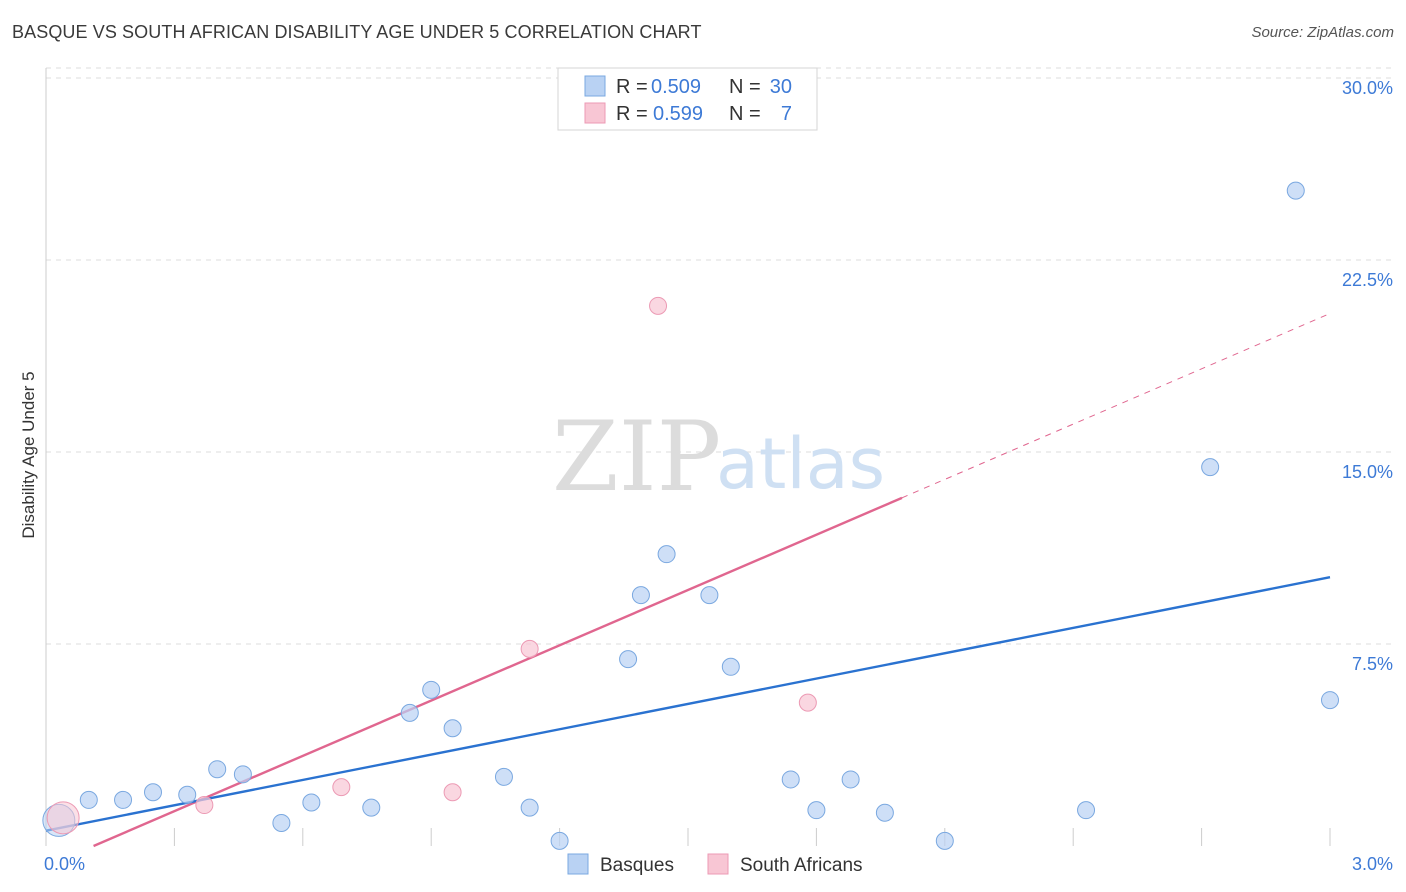  What do you see at coordinates (745, 114) in the screenshot?
I see `legend-n-label-2: N =` at bounding box center [745, 114].